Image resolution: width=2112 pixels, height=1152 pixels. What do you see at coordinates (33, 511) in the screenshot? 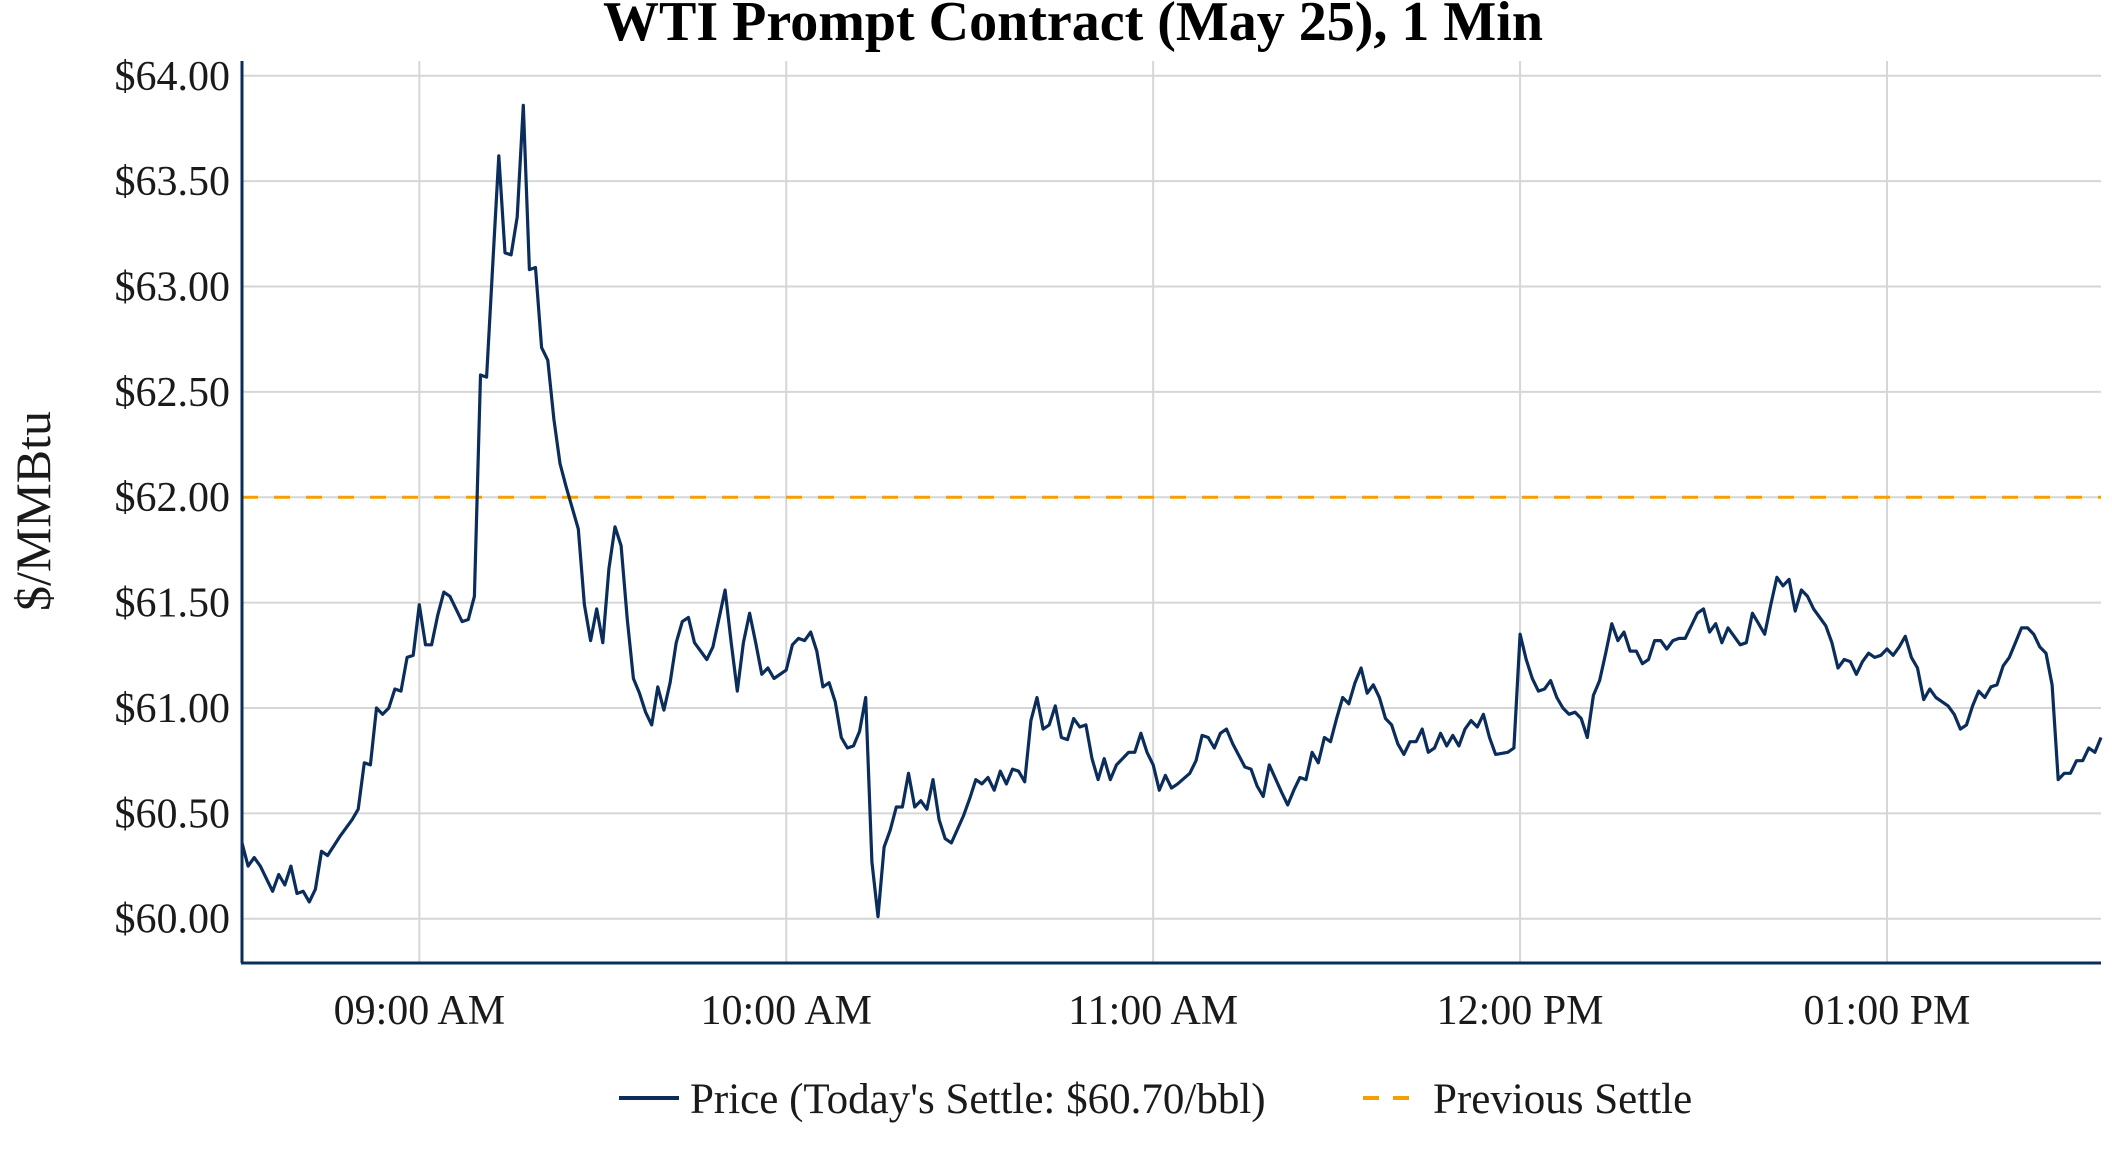
I see `y-axis-label: $/MMBtu` at bounding box center [33, 511].